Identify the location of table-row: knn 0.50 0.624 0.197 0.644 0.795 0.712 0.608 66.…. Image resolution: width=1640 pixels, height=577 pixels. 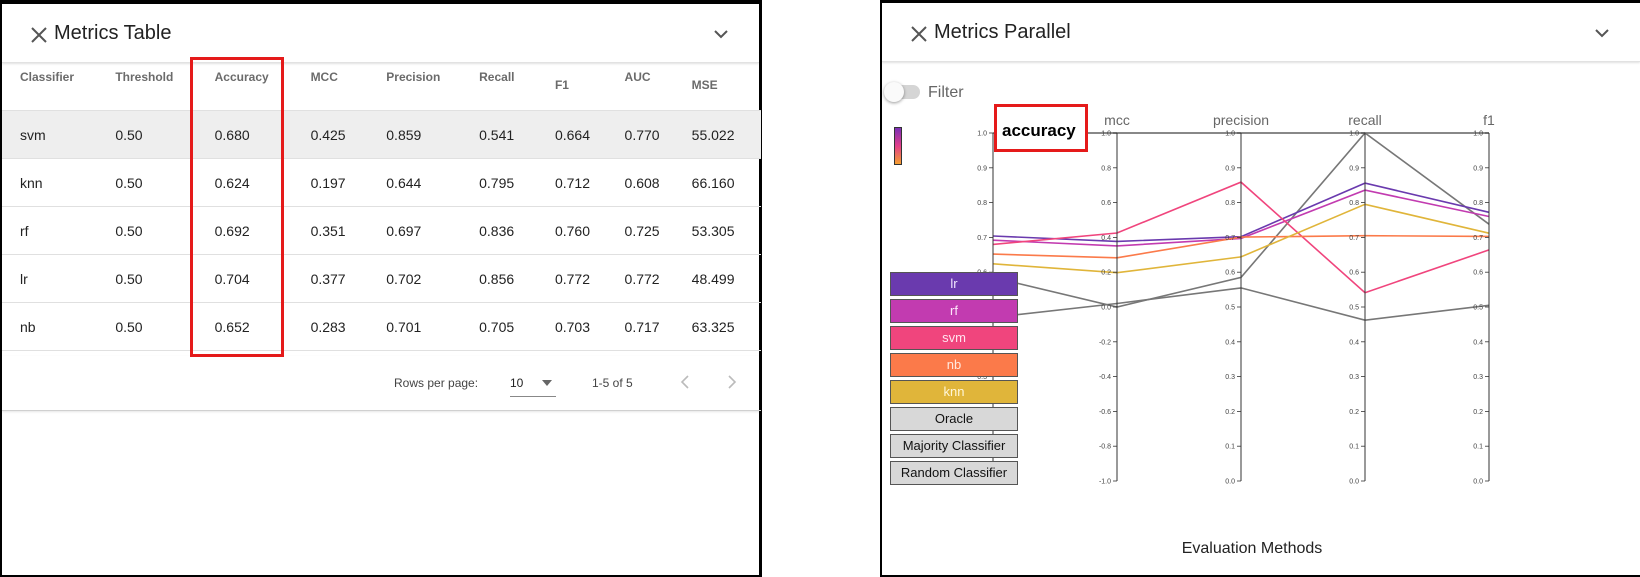
(381, 182).